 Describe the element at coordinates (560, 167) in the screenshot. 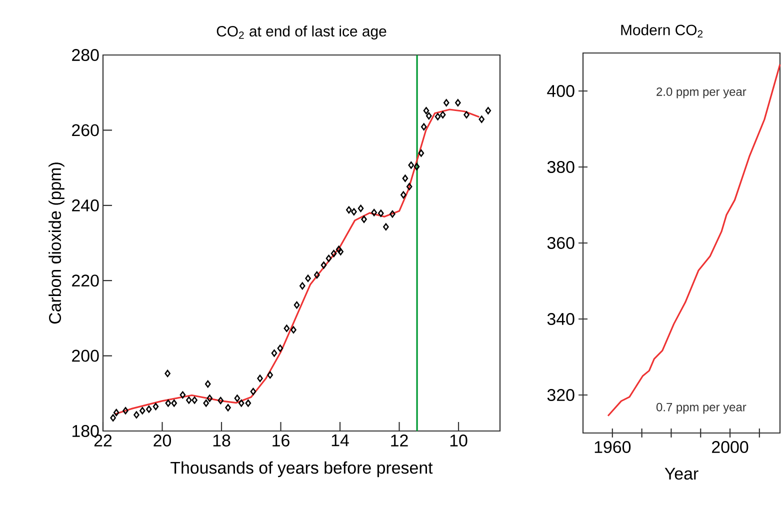

I see `y-tick-label: 380` at that location.